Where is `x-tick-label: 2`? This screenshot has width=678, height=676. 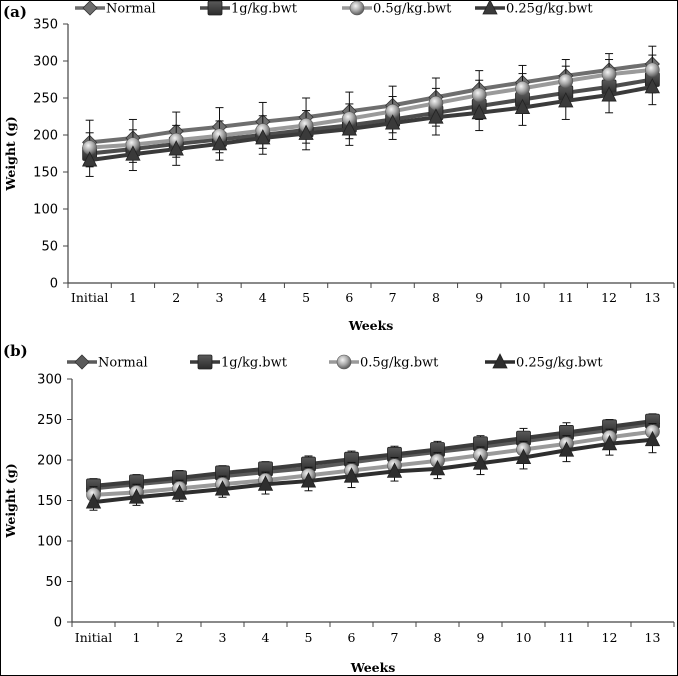 x-tick-label: 2 is located at coordinates (176, 297).